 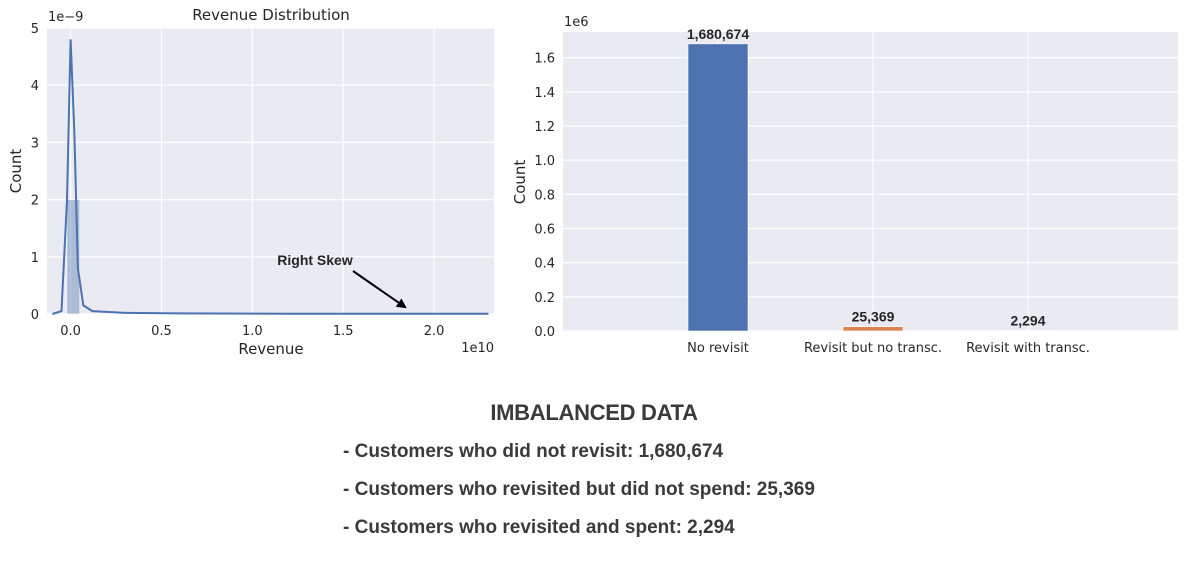 What do you see at coordinates (477, 348) in the screenshot?
I see `histogram-x-exponent: 1e10` at bounding box center [477, 348].